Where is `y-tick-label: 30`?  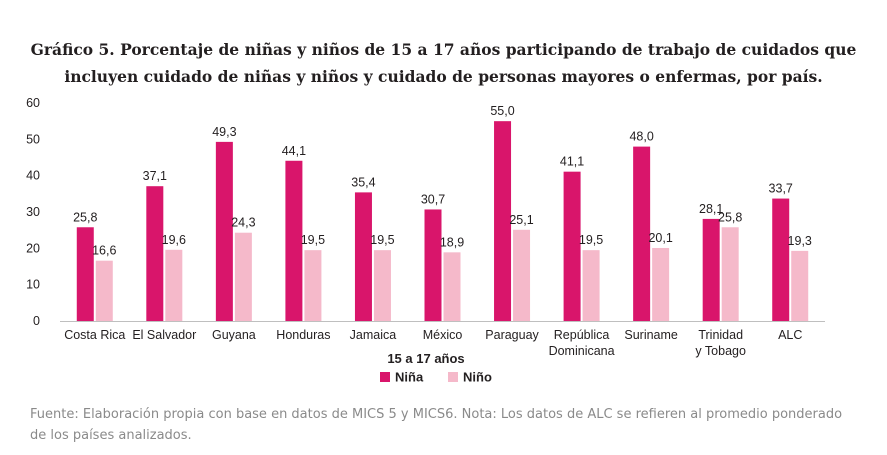 y-tick-label: 30 is located at coordinates (33, 212).